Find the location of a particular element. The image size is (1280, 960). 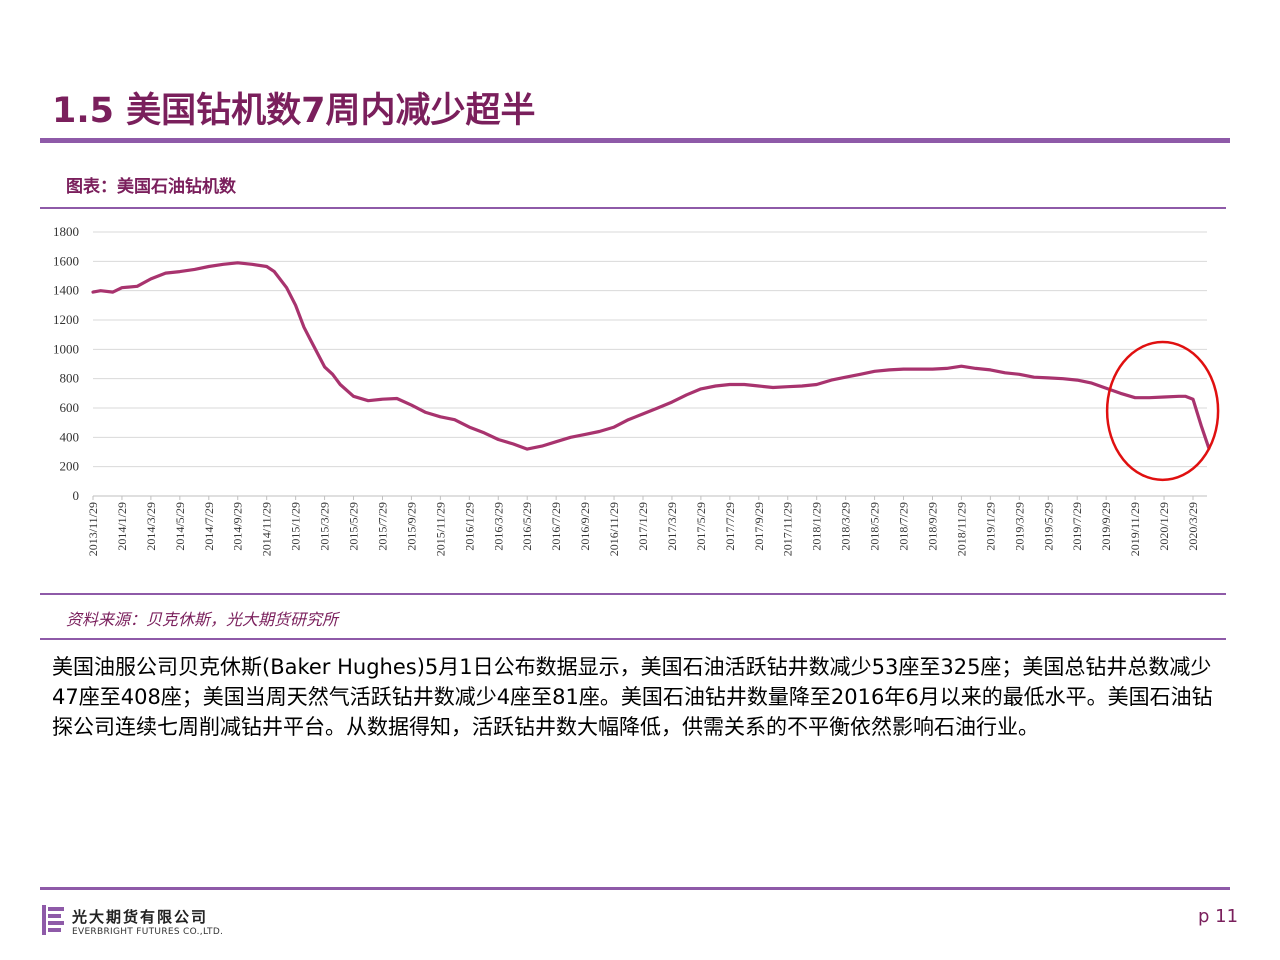

x-tick-label: 2016/1/29 is located at coordinates (469, 526).